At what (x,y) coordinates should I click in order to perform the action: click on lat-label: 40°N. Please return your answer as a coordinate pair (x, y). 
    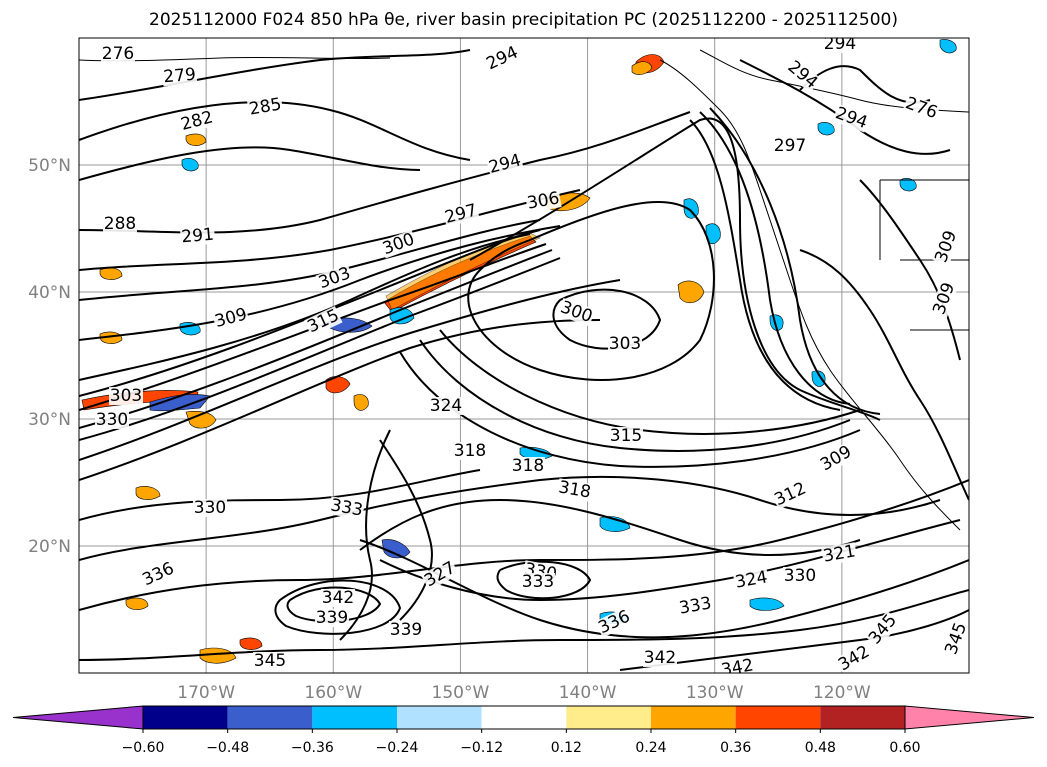
    Looking at the image, I should click on (49, 293).